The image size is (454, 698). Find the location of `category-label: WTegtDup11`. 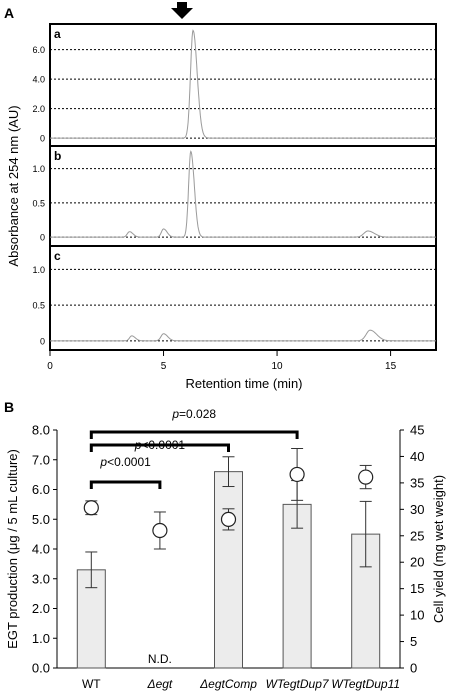

category-label: WTegtDup11 is located at coordinates (365, 684).